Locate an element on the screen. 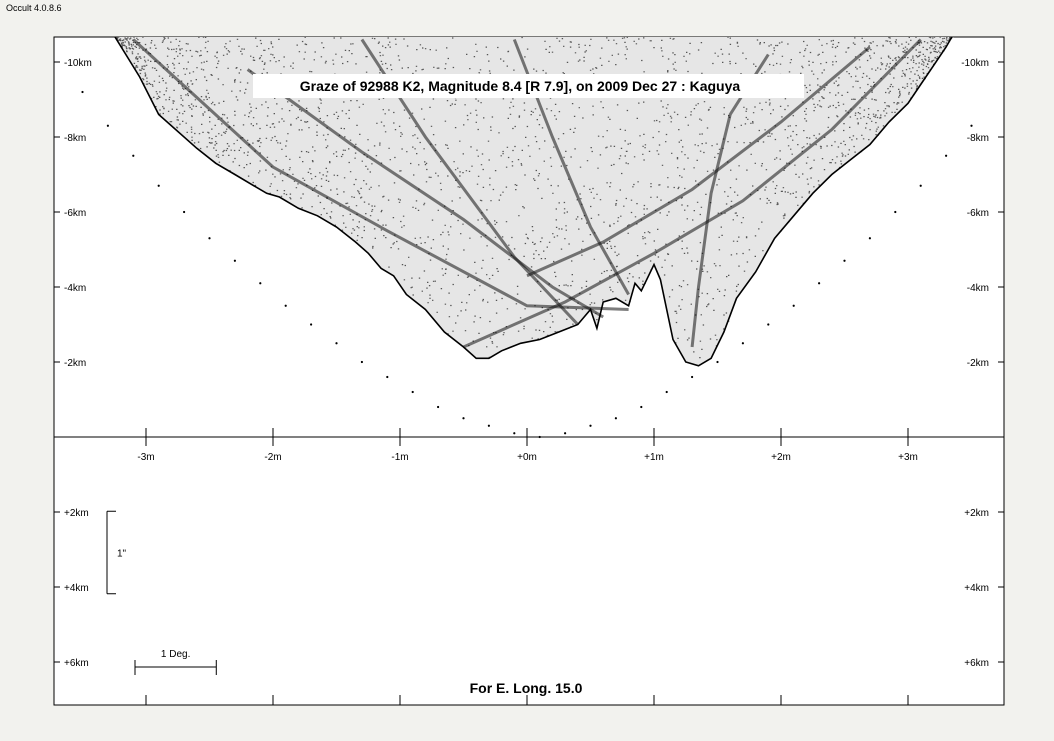  y-tick-label-left: +6km is located at coordinates (76, 663).